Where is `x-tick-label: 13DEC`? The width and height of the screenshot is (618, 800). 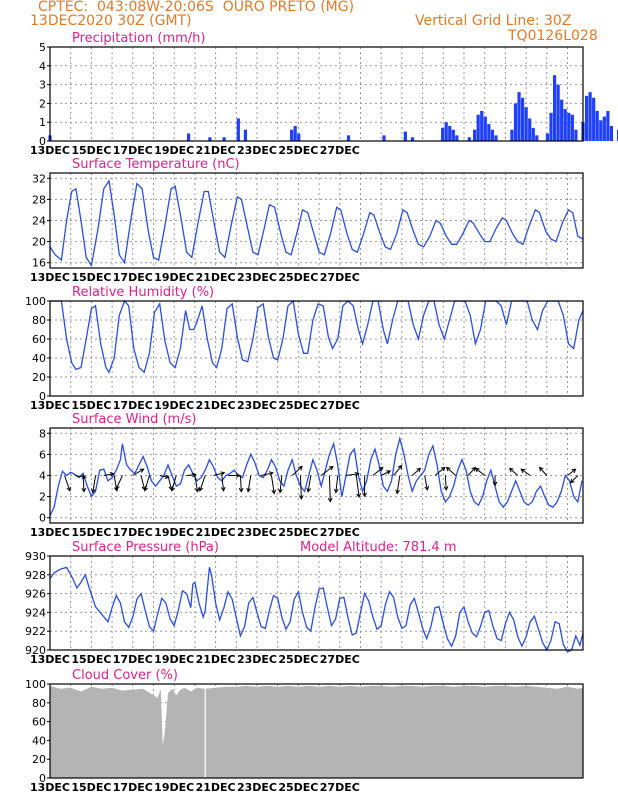 x-tick-label: 13DEC is located at coordinates (50, 532).